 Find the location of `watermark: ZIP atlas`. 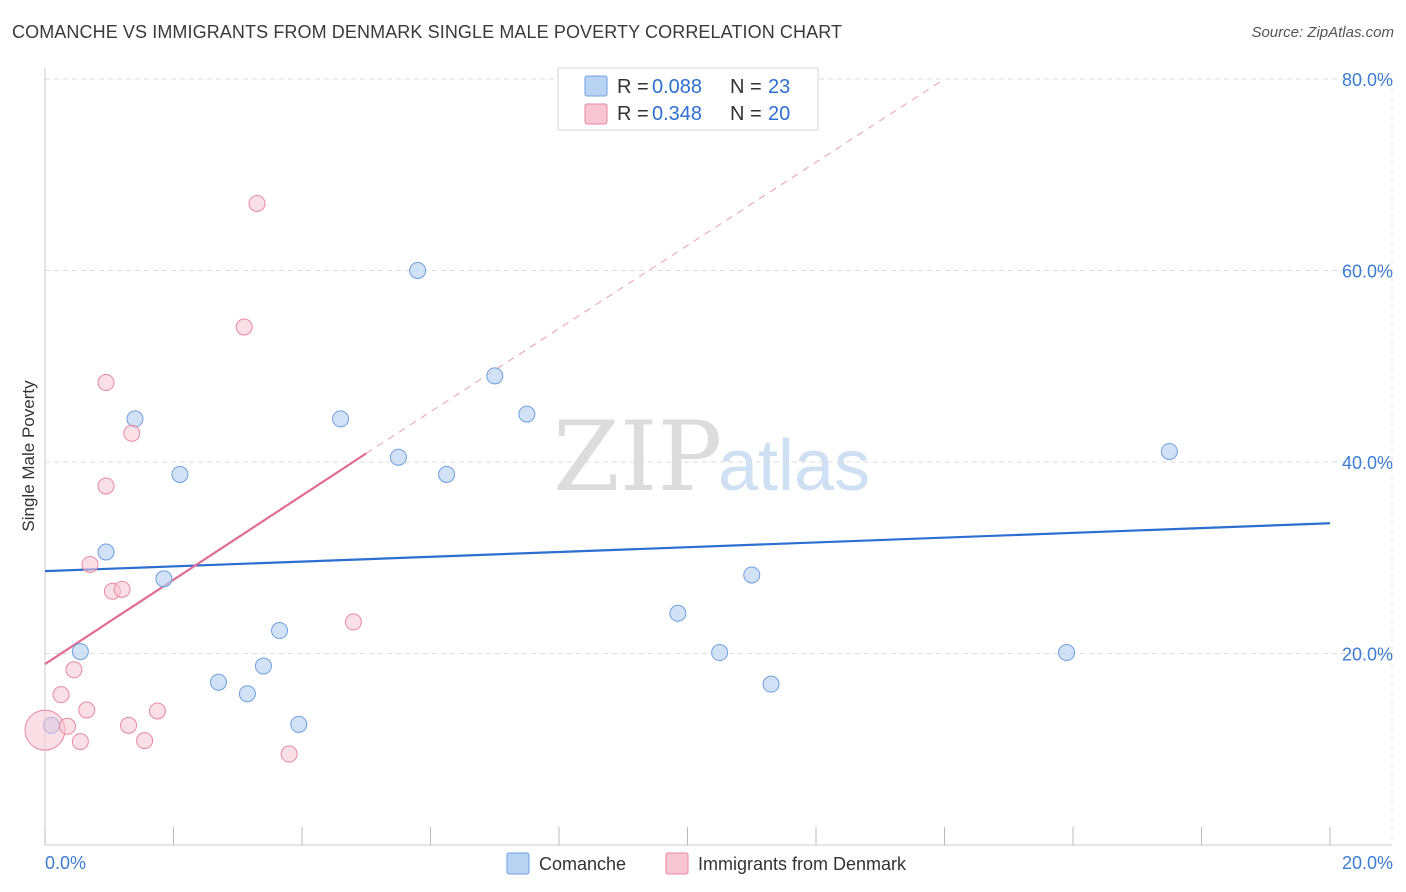

watermark: ZIP atlas is located at coordinates (711, 457).